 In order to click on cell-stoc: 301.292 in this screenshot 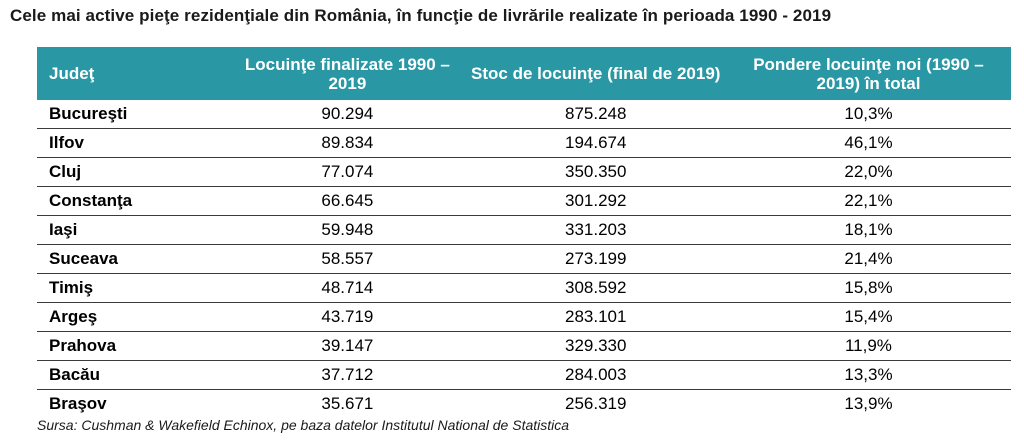, I will do `click(595, 201)`.